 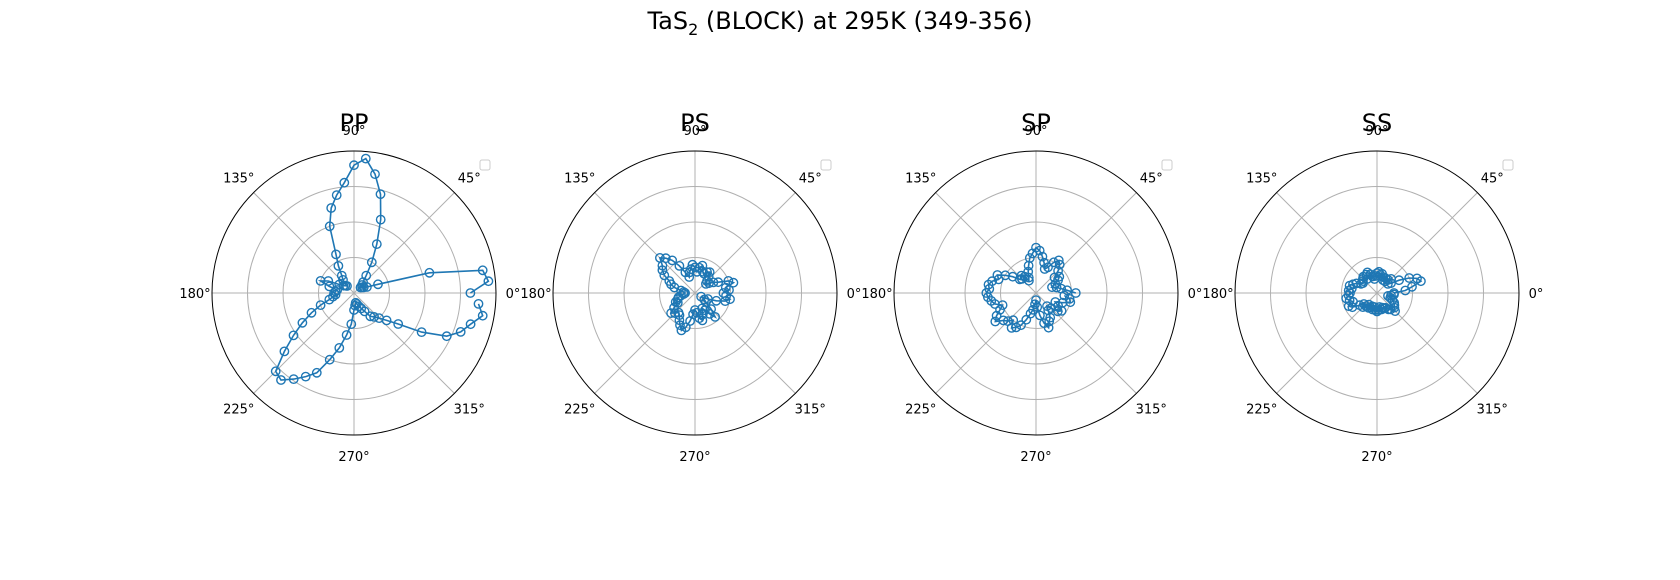 I want to click on figure-title: TaS2 (BLOCK) at 295K (349-356), so click(x=840, y=23).